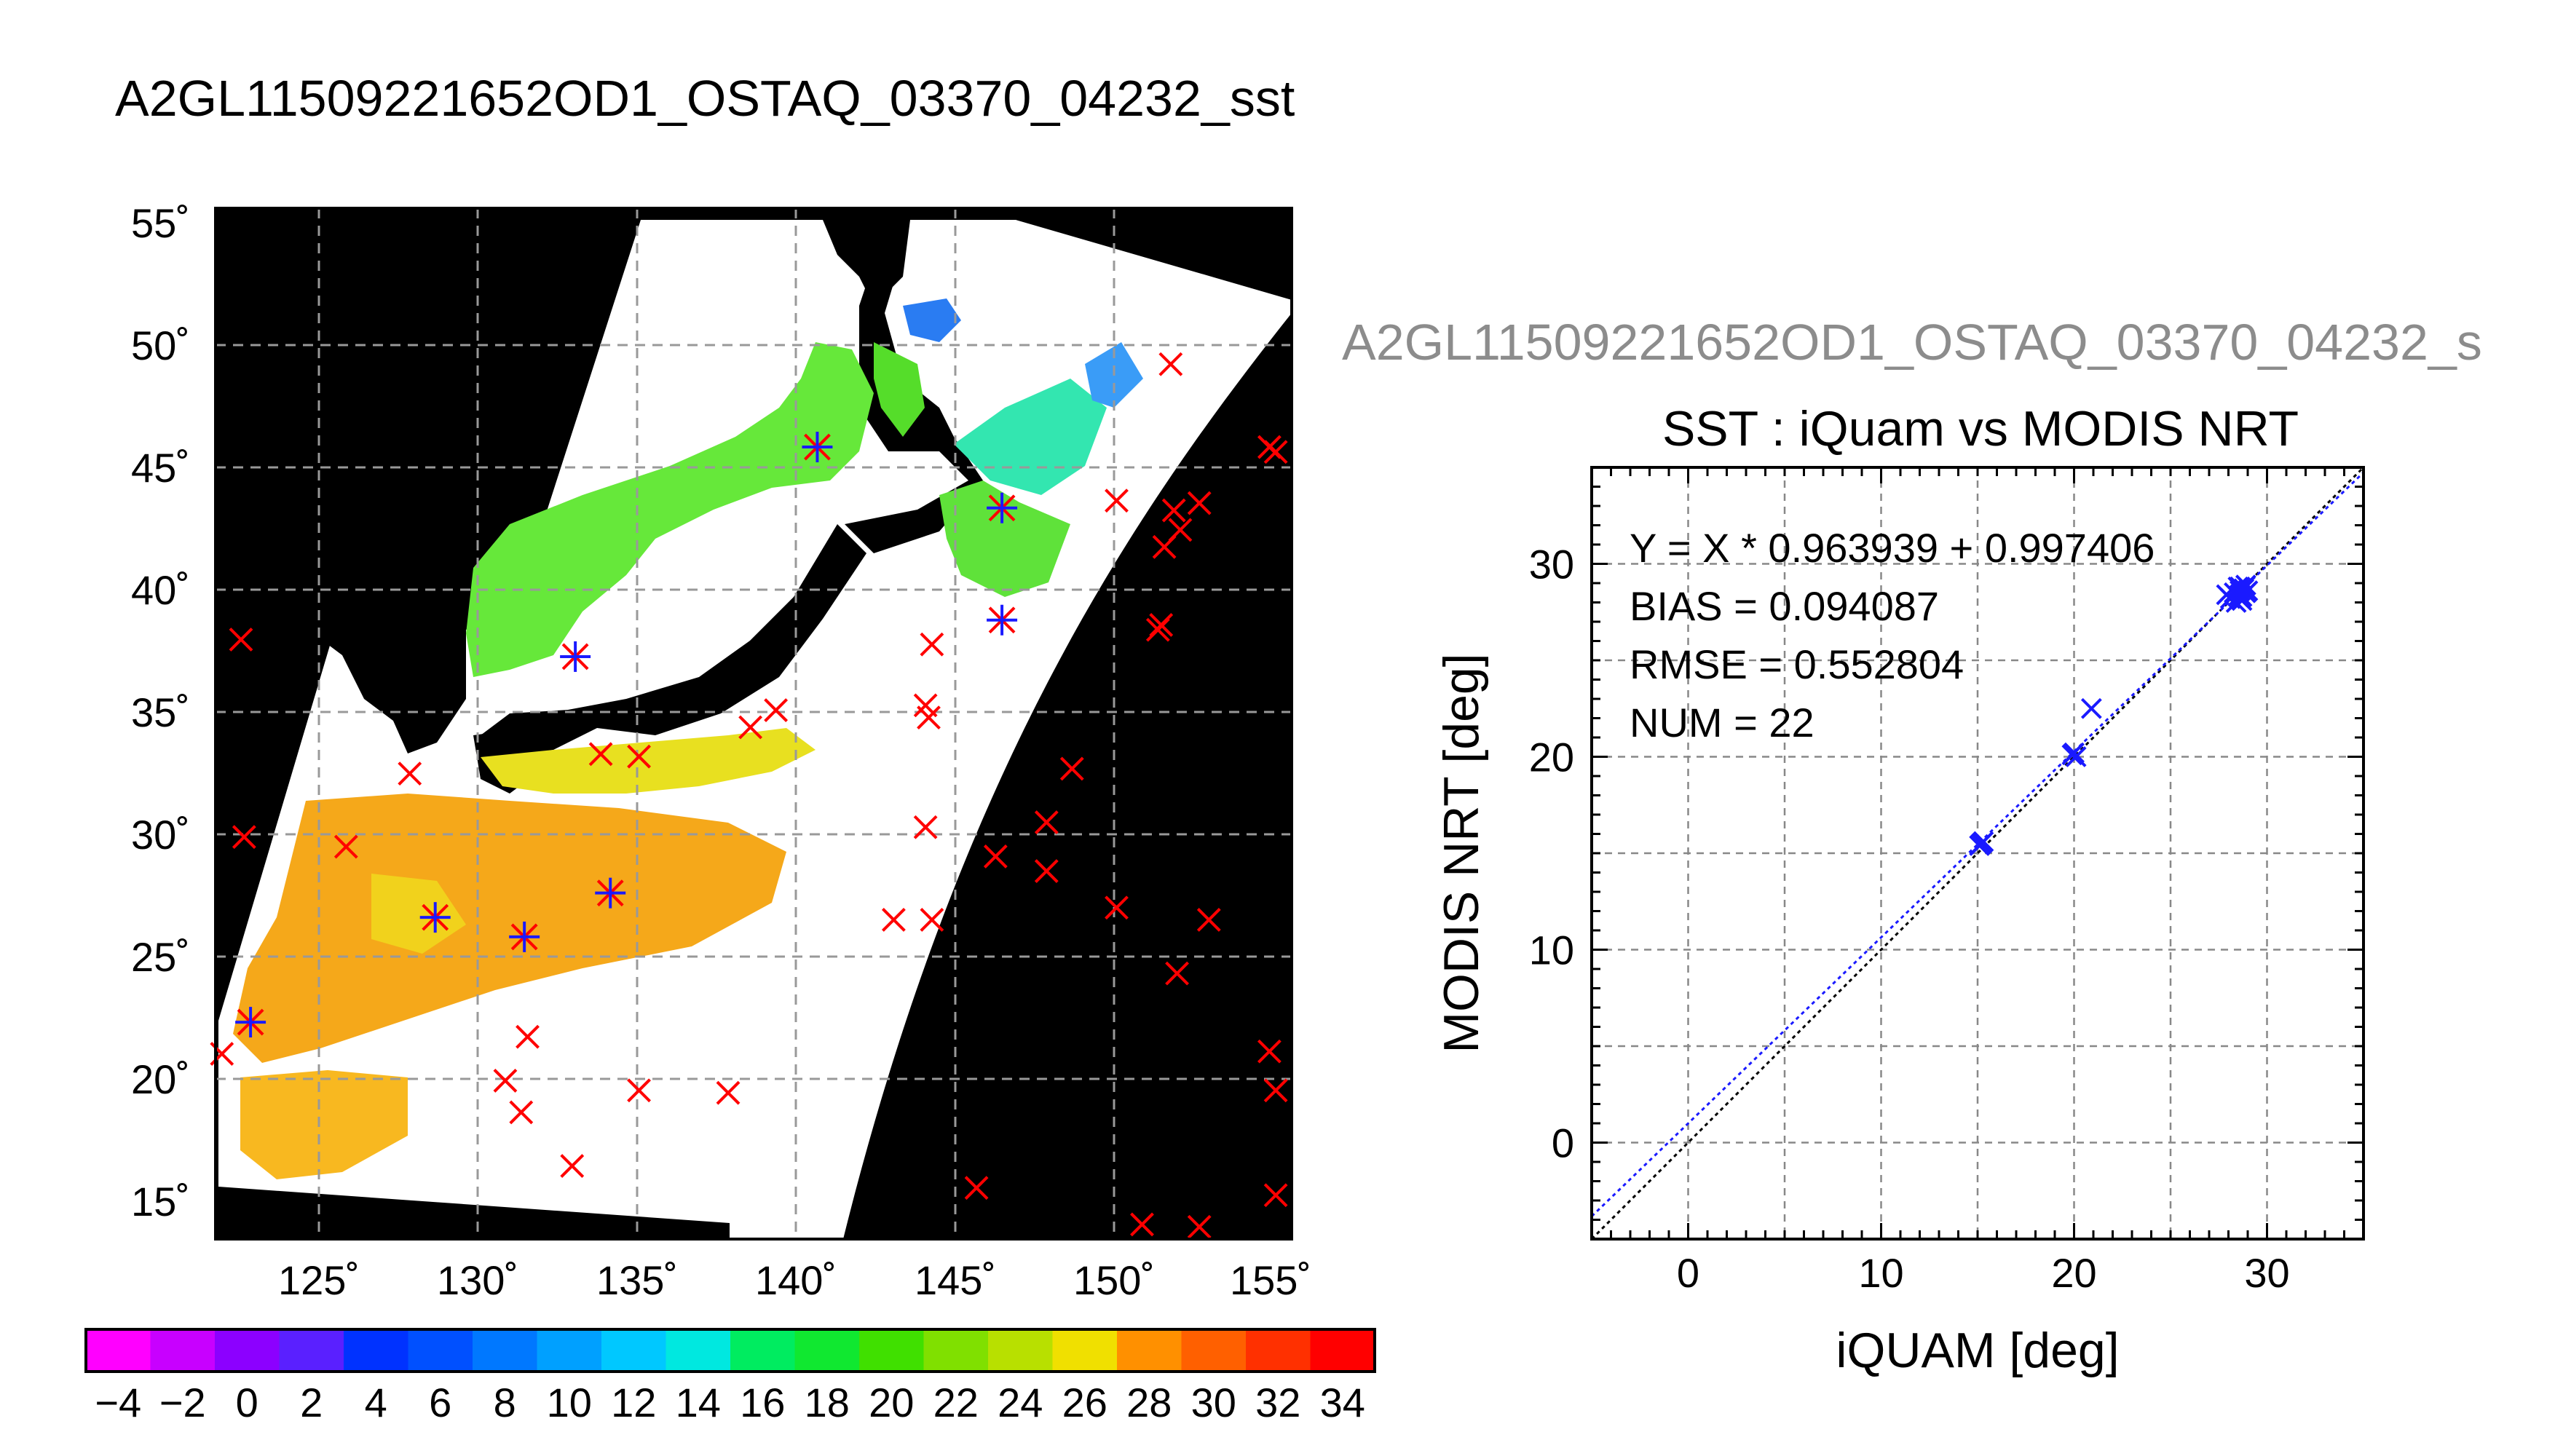 The height and width of the screenshot is (1456, 2555). I want to click on sst-green-region, so click(670, 509).